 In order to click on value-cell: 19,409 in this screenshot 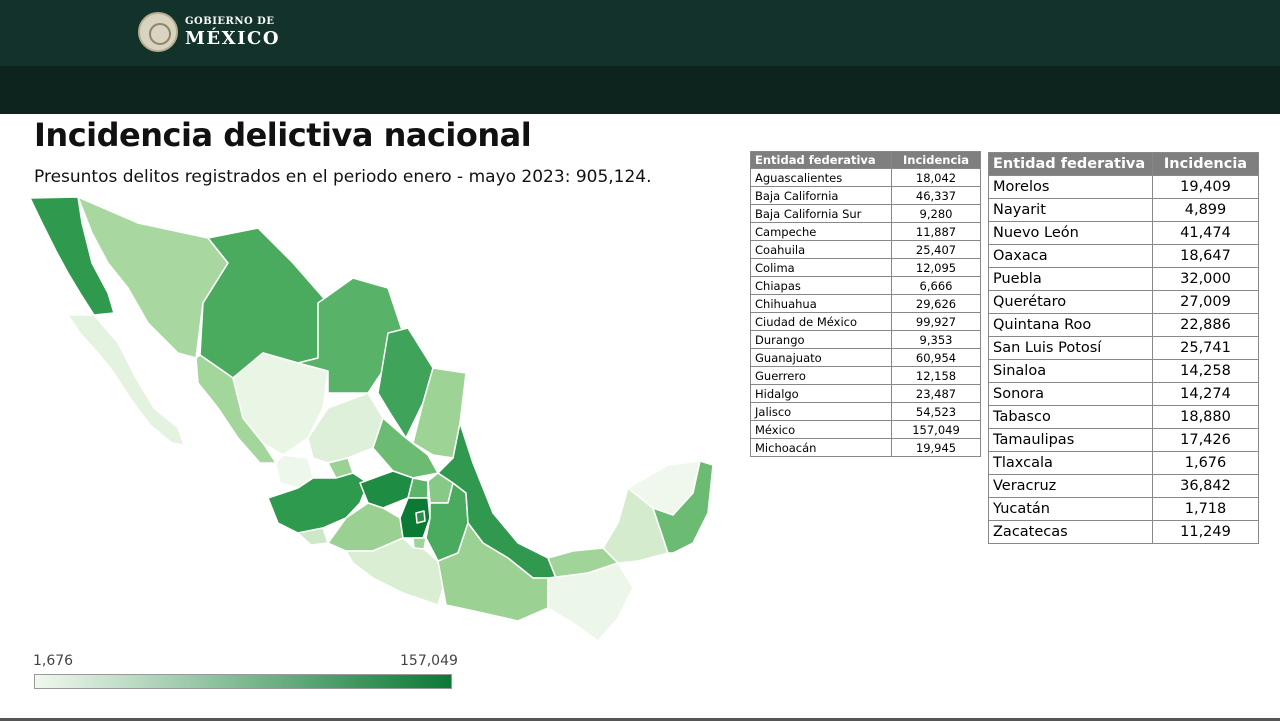, I will do `click(1205, 187)`.